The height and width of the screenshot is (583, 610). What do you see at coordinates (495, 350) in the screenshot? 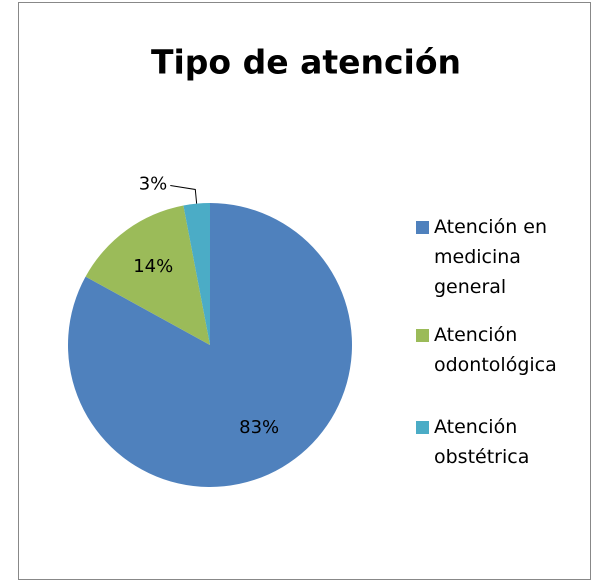
I see `legend-label: Atención odontológica` at bounding box center [495, 350].